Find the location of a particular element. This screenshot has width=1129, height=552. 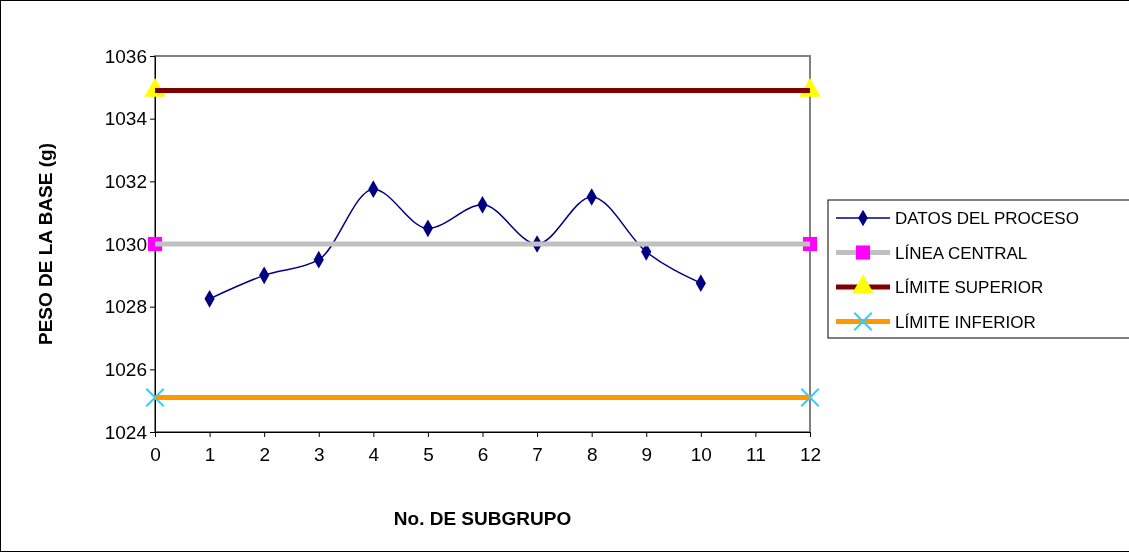

y-tick-label: 1034 is located at coordinates (126, 119).